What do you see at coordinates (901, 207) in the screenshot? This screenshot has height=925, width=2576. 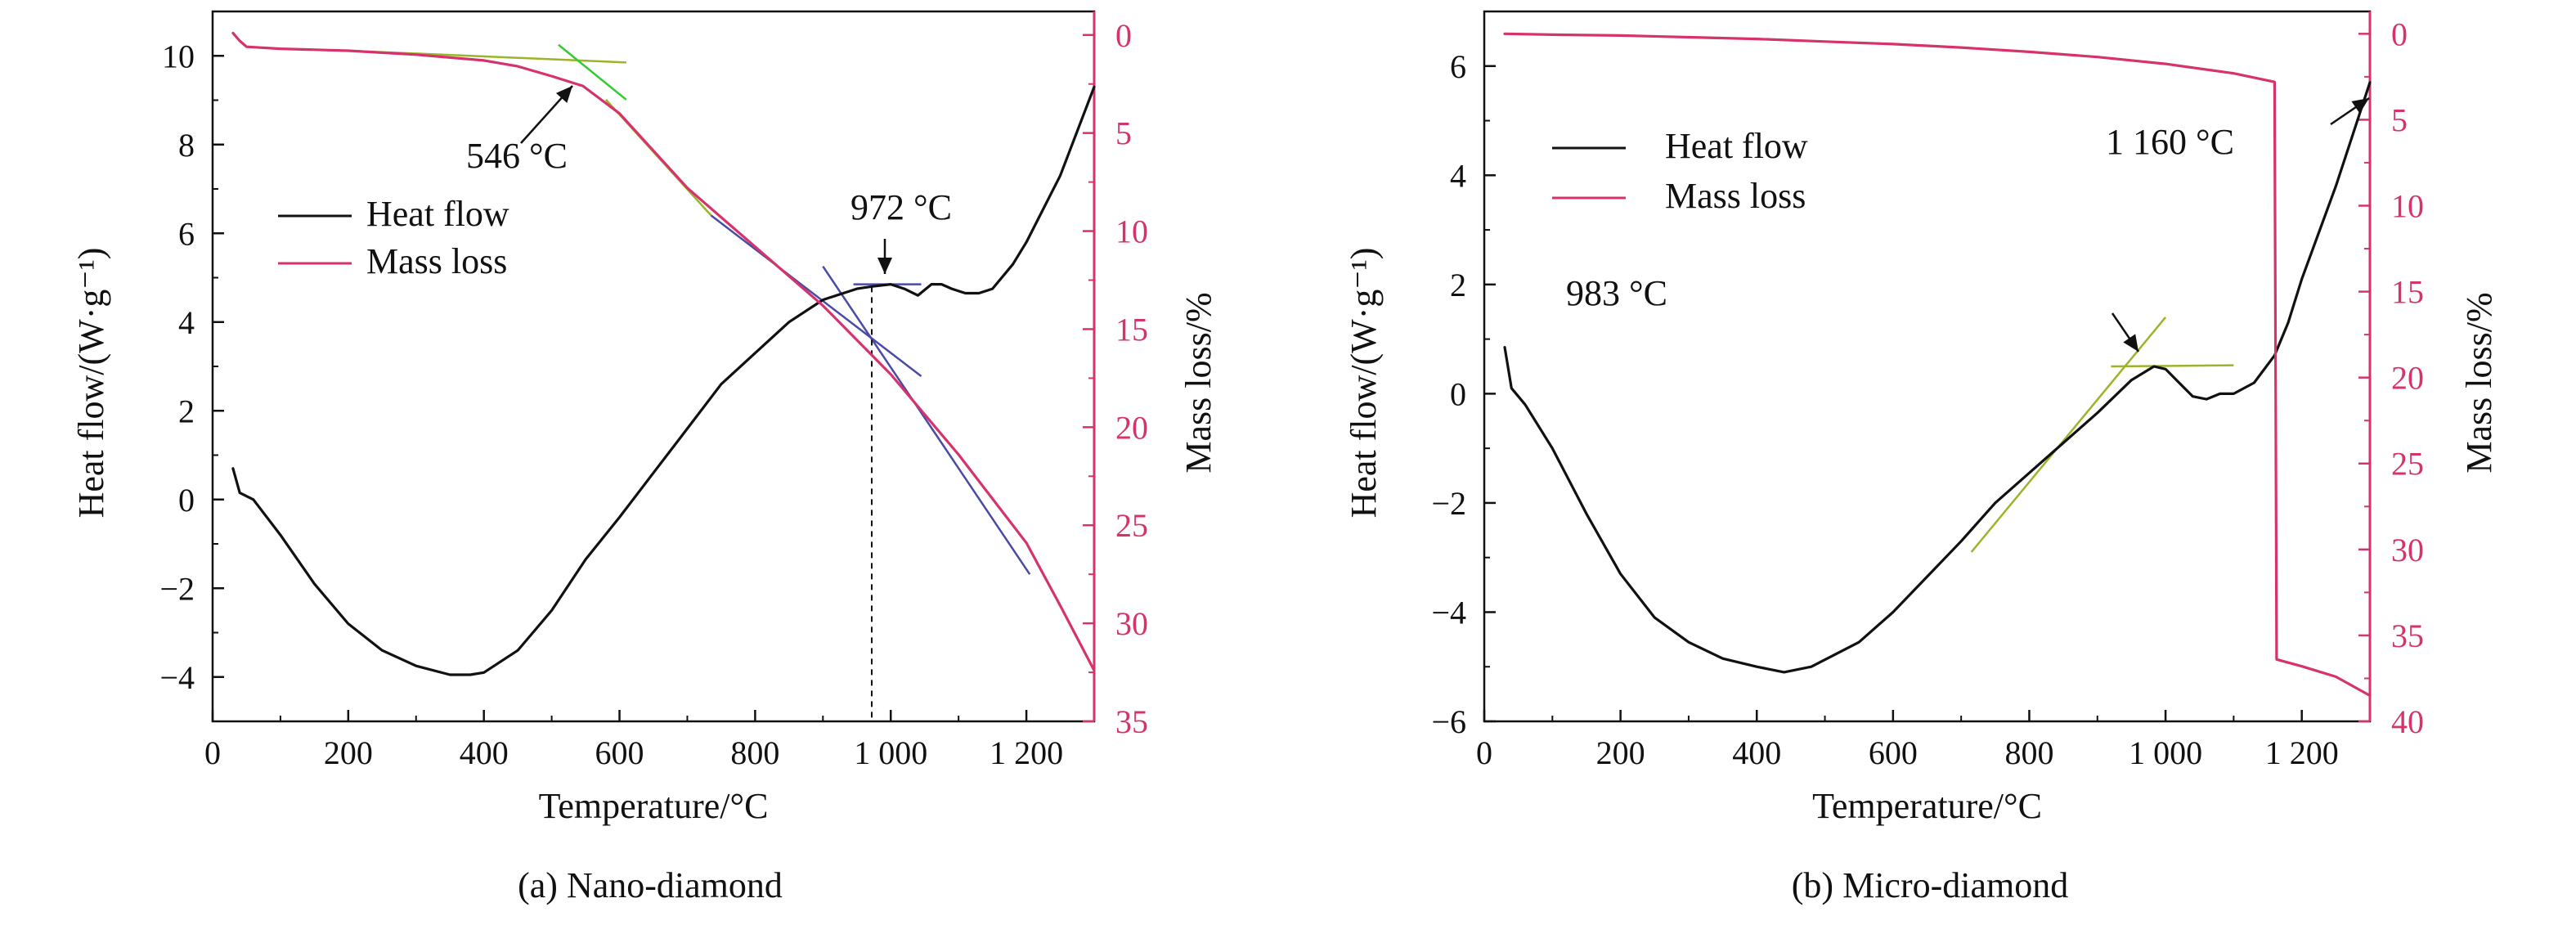 I see `annotation-label: 972 °C` at bounding box center [901, 207].